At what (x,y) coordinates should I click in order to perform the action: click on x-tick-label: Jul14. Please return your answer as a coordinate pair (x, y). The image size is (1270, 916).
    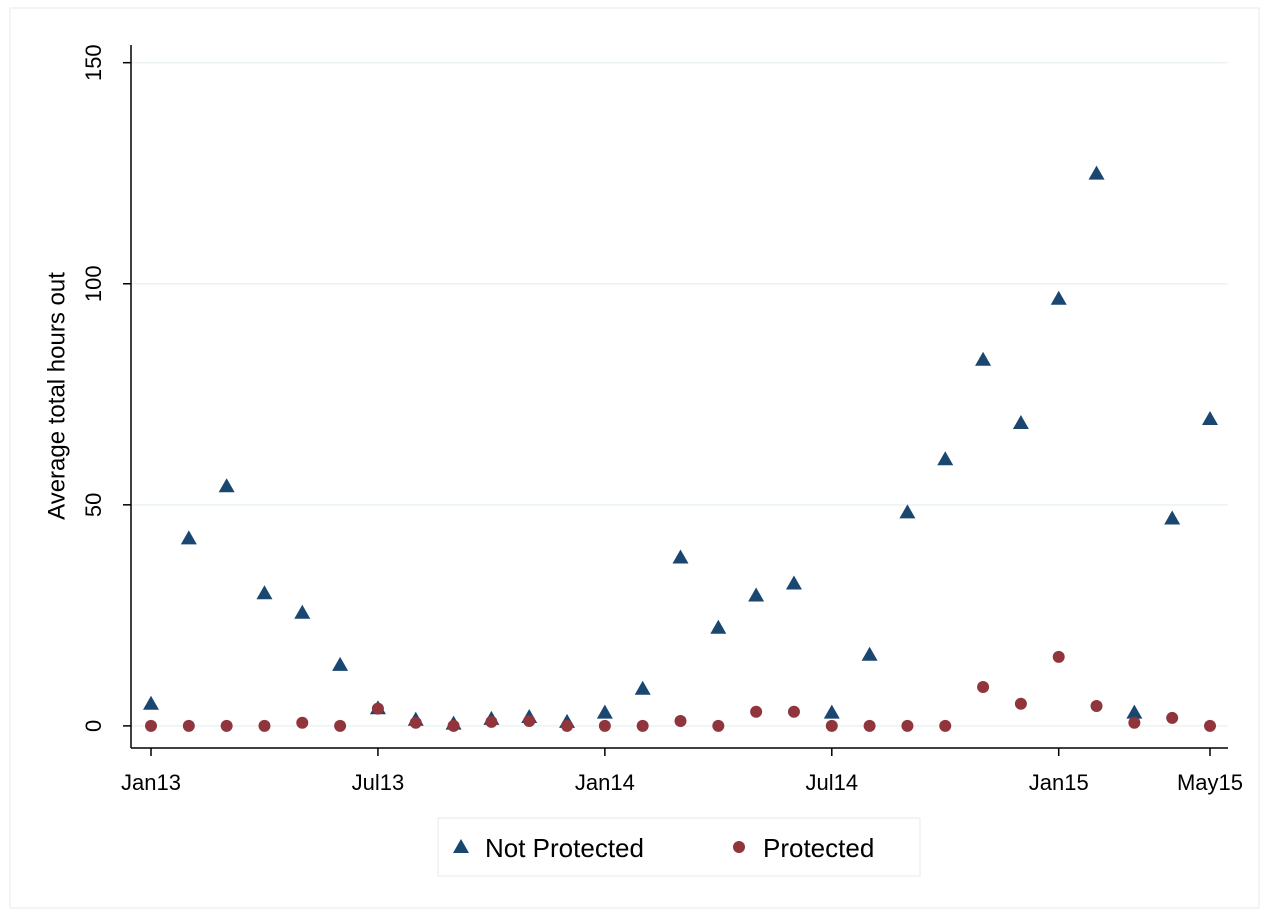
    Looking at the image, I should click on (831, 782).